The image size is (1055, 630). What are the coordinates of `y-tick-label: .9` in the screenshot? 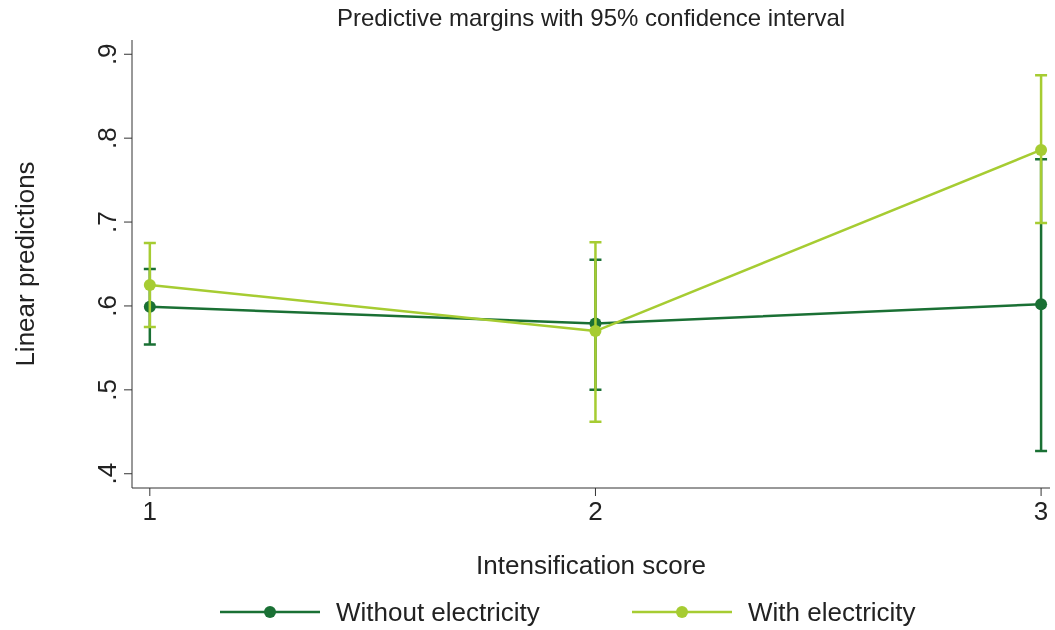 It's located at (107, 54).